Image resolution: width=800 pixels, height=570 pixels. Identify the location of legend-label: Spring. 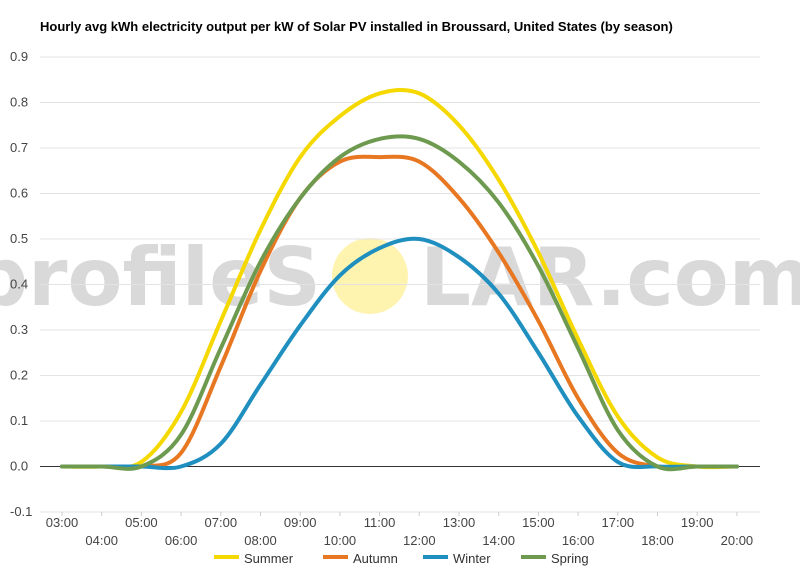
(570, 558).